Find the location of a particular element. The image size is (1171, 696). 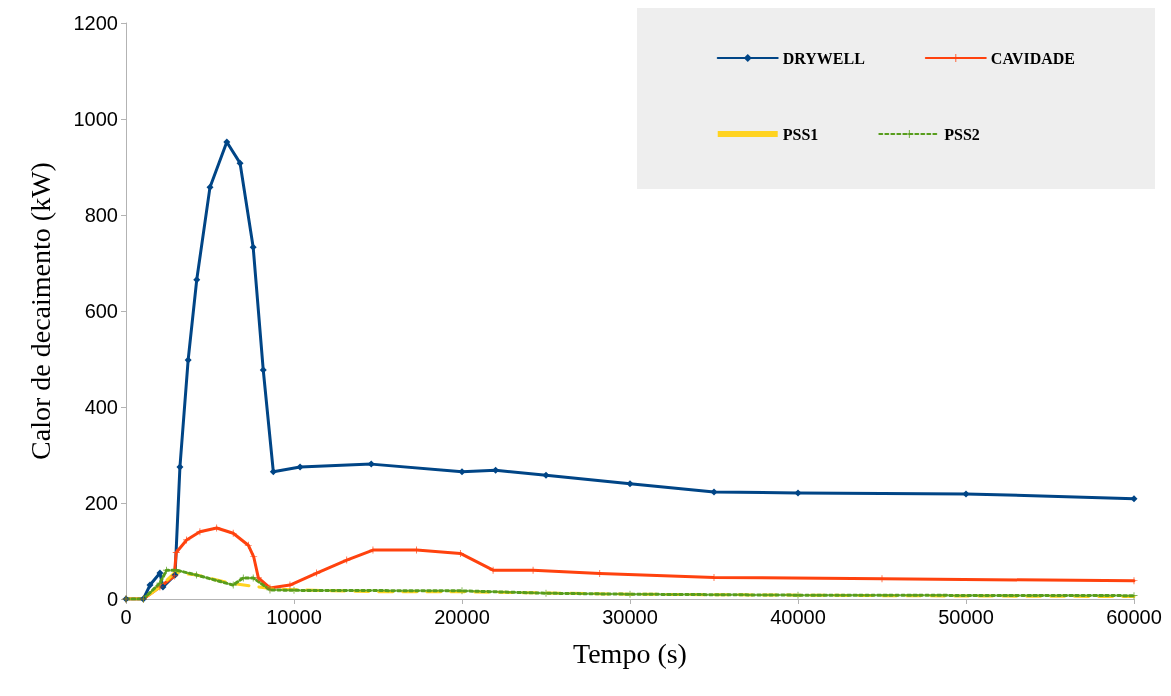

x-tick-label: 50000 is located at coordinates (966, 617).